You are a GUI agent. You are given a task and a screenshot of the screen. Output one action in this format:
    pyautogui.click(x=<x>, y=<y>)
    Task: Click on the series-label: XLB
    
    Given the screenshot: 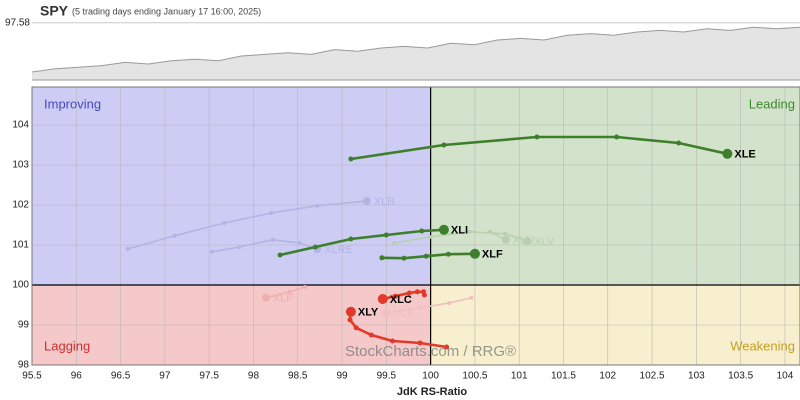 What is the action you would take?
    pyautogui.click(x=384, y=202)
    